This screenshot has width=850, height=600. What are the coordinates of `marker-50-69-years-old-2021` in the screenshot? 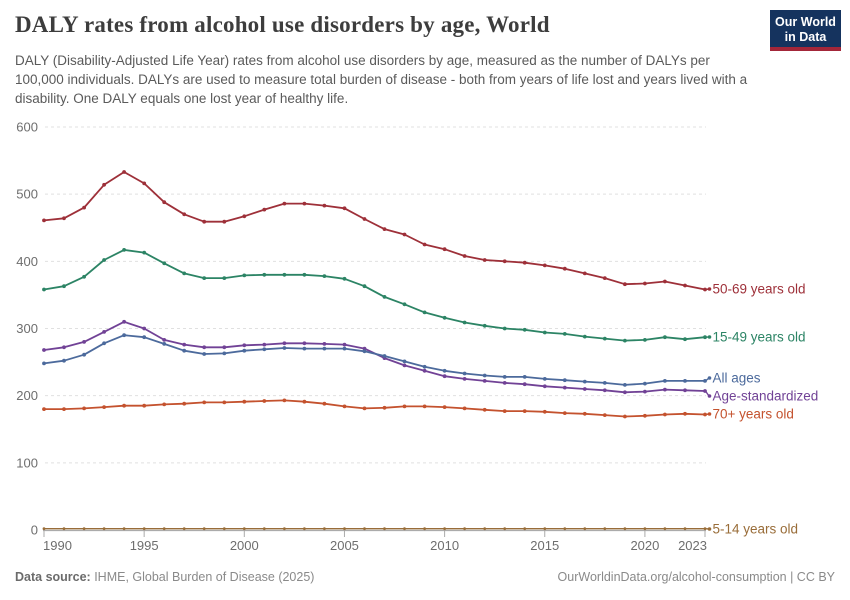 It's located at (665, 281).